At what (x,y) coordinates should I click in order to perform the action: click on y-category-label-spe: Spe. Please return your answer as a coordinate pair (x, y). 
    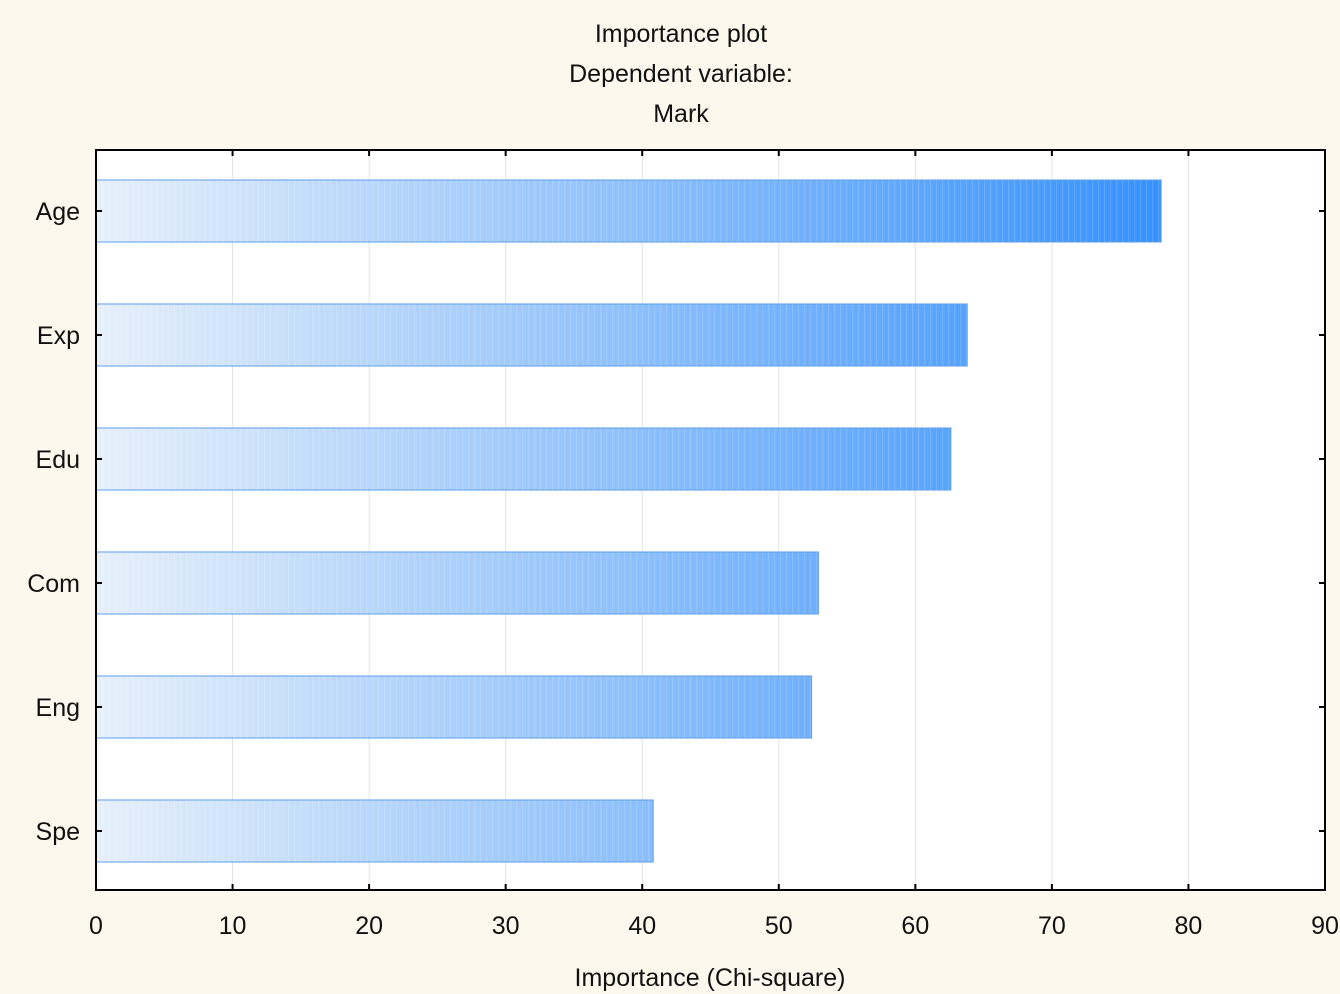
    Looking at the image, I should click on (58, 832).